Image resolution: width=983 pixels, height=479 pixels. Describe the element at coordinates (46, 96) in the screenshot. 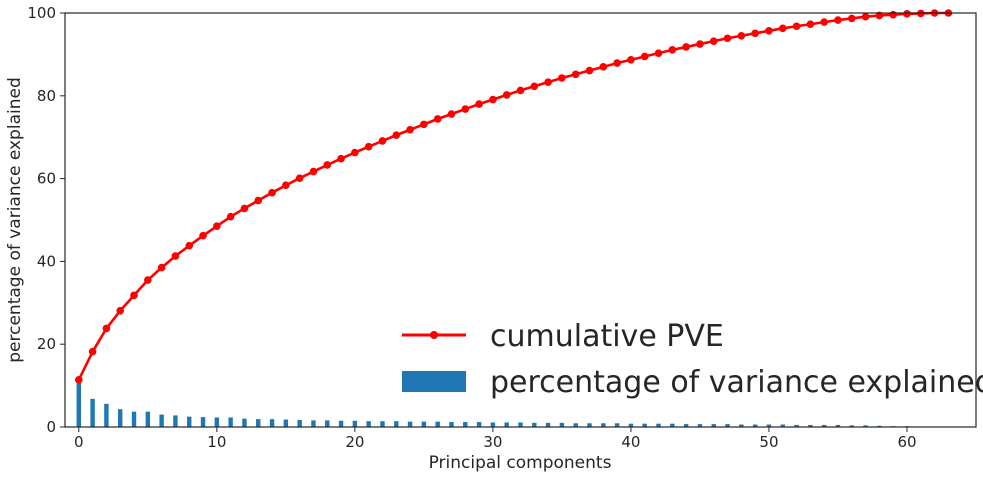

I see `y-tick-label-80: 80` at that location.